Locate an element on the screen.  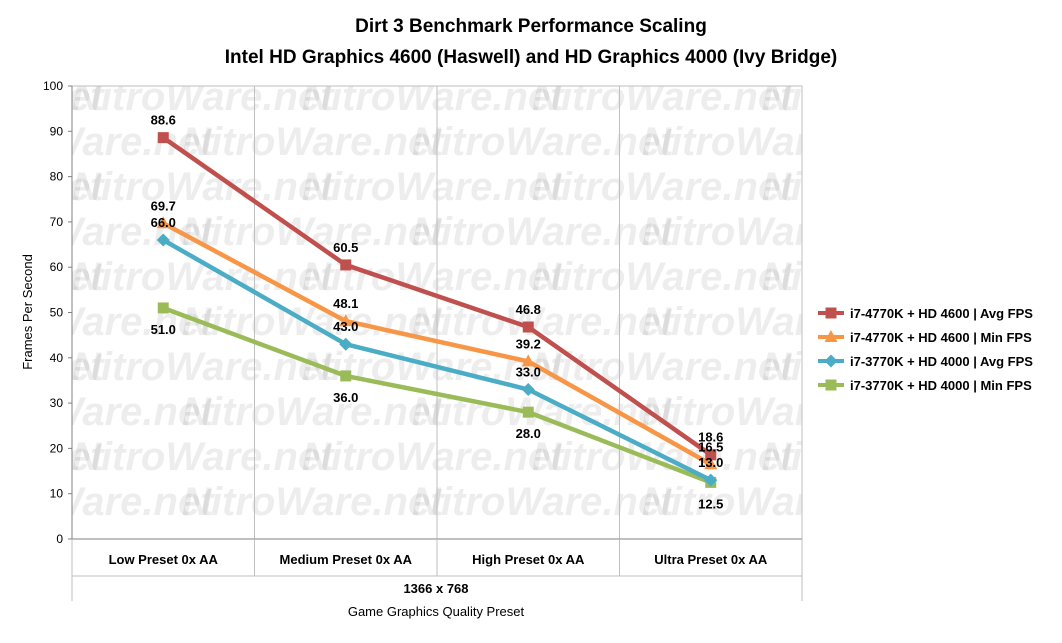
data-label: 88.6 is located at coordinates (163, 120).